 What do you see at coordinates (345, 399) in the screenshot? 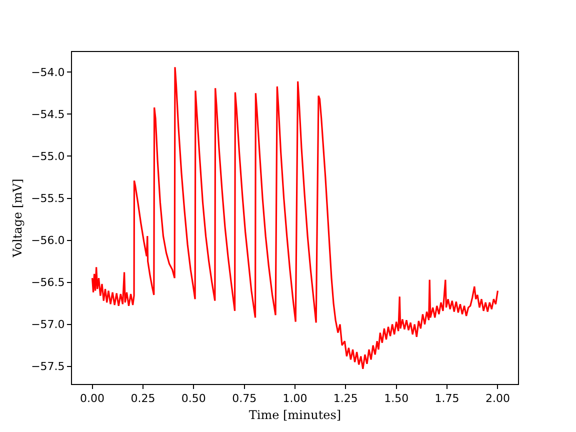
I see `x-tick-label: 1.25` at bounding box center [345, 399].